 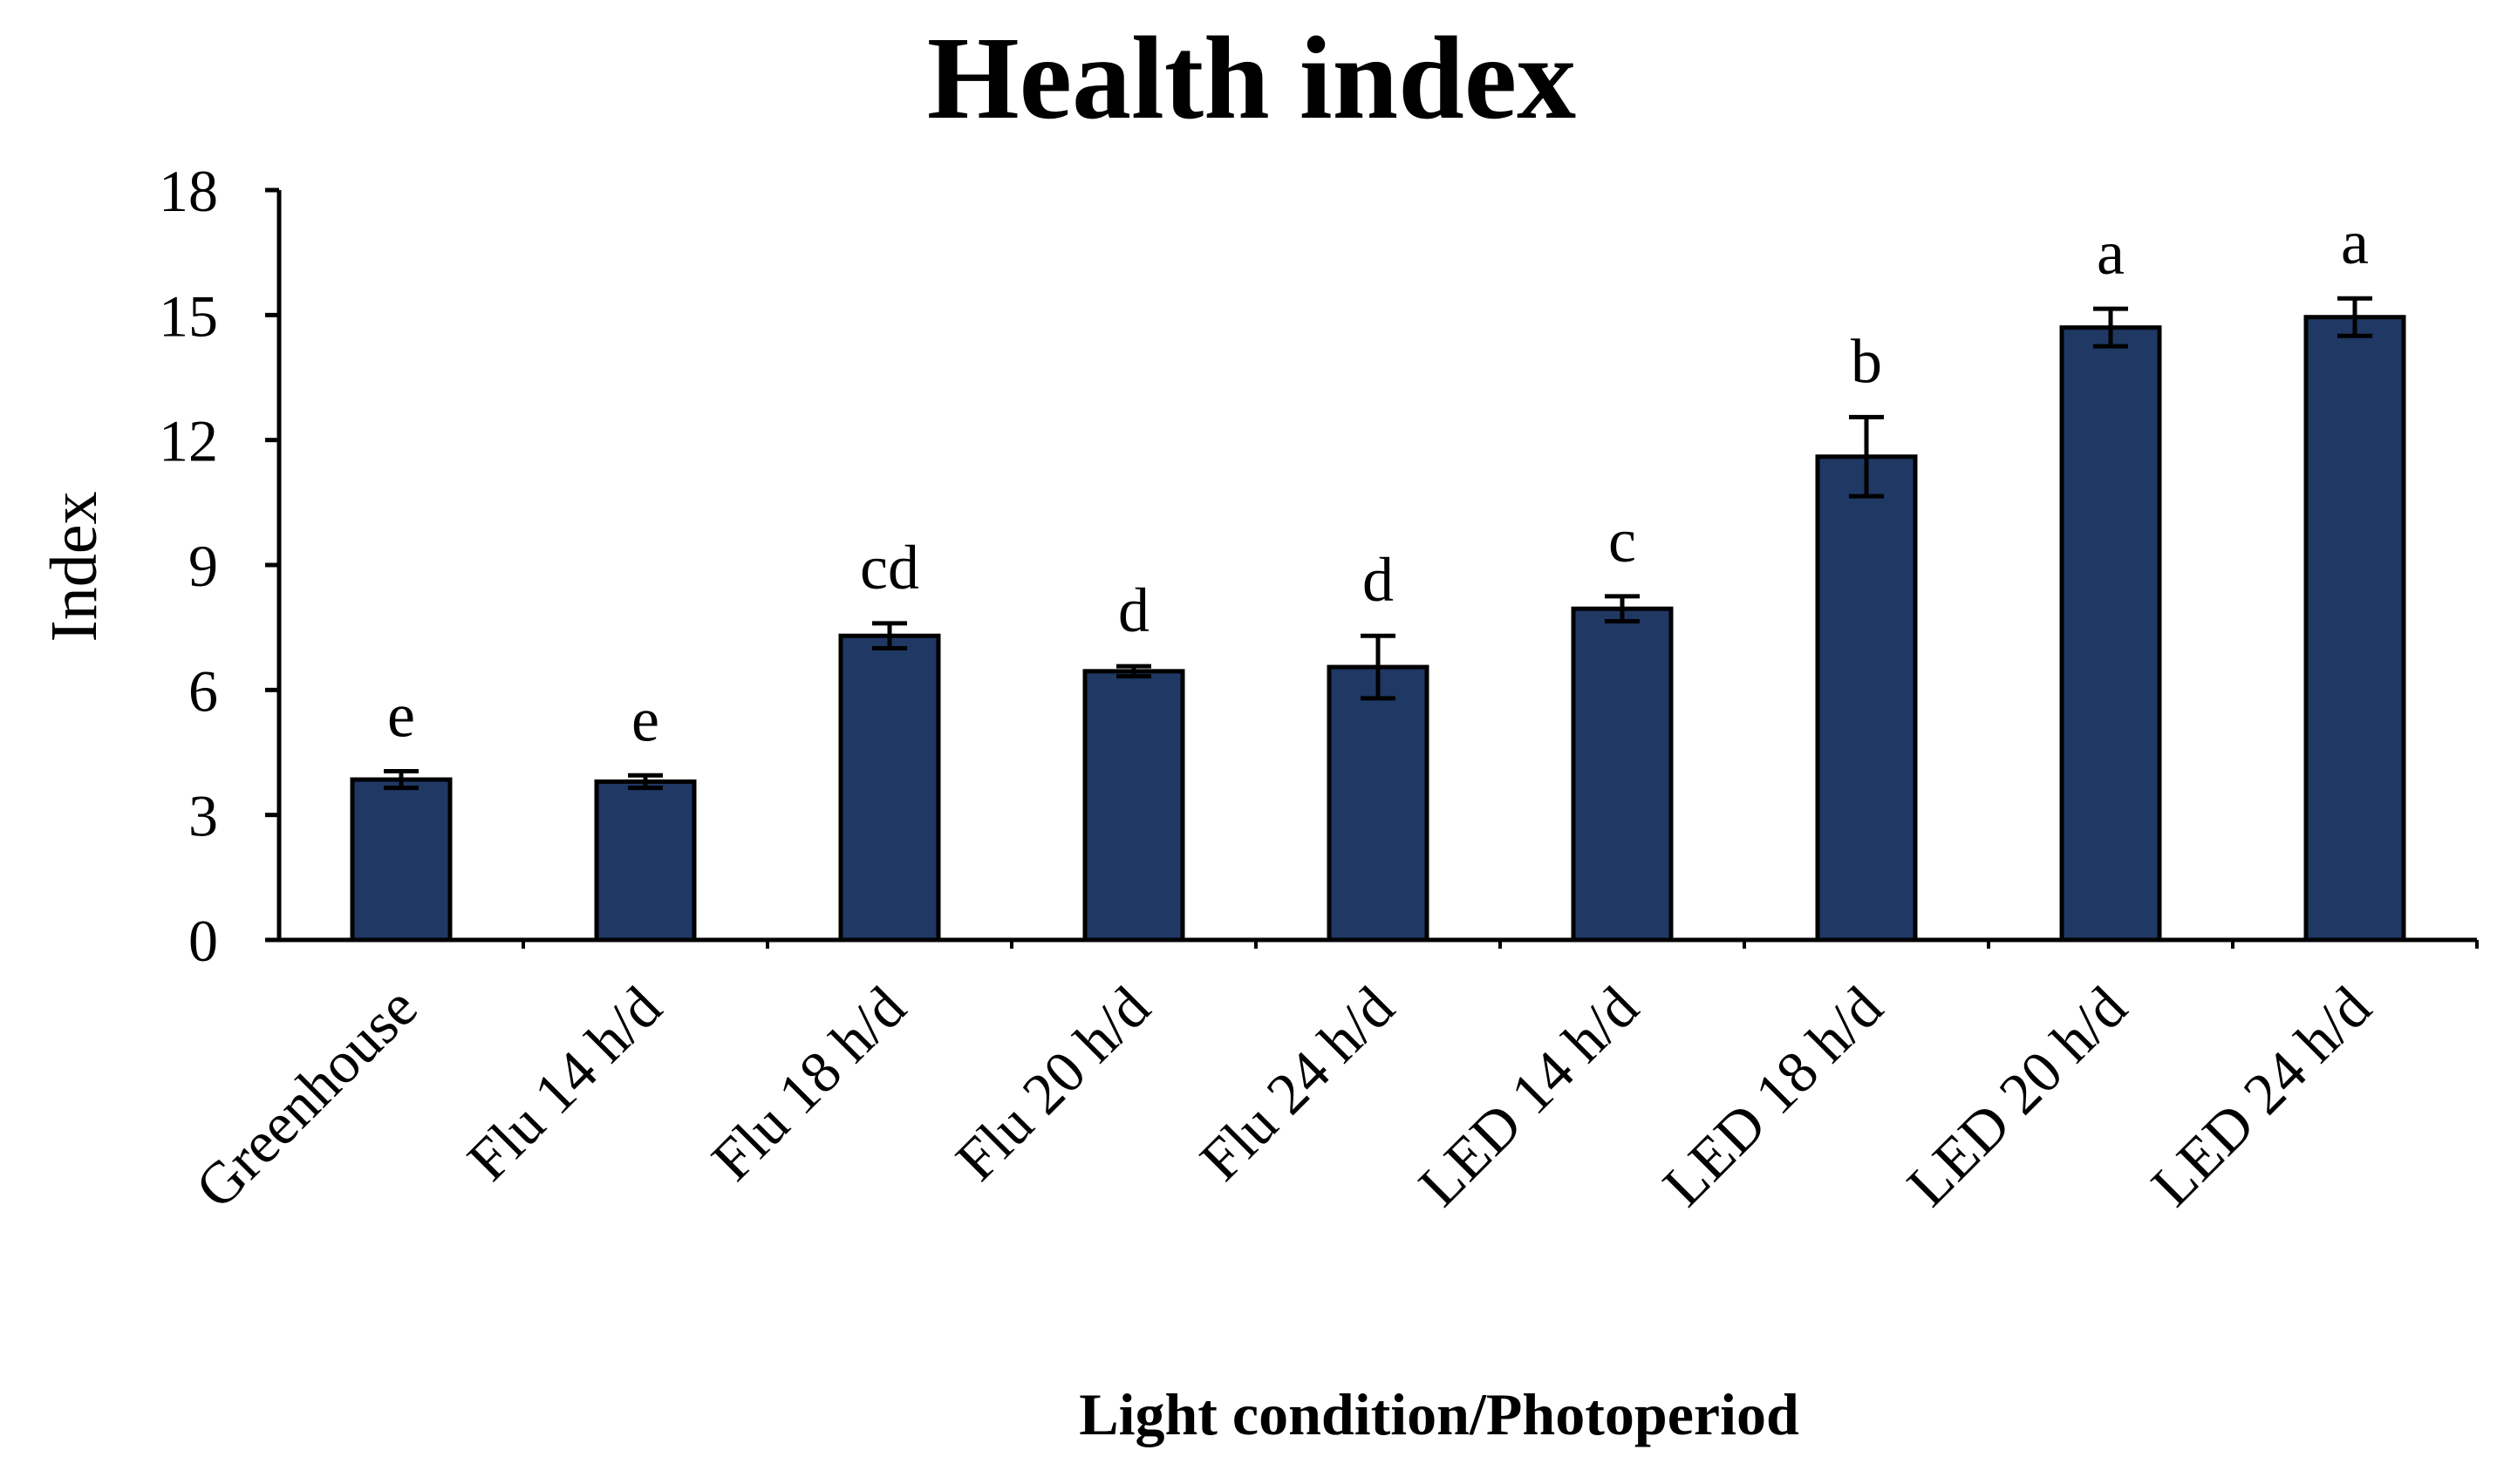 I want to click on y-tick-label-3: 9, so click(x=203, y=566).